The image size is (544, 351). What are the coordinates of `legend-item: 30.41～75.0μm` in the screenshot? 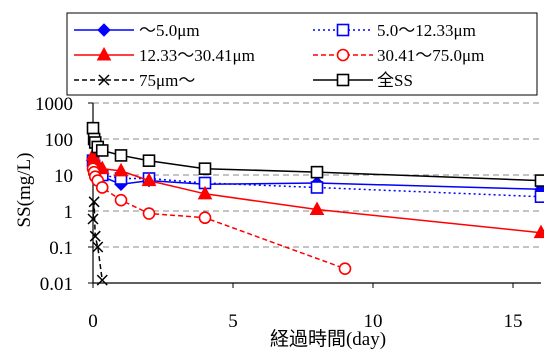 It's located at (398, 55).